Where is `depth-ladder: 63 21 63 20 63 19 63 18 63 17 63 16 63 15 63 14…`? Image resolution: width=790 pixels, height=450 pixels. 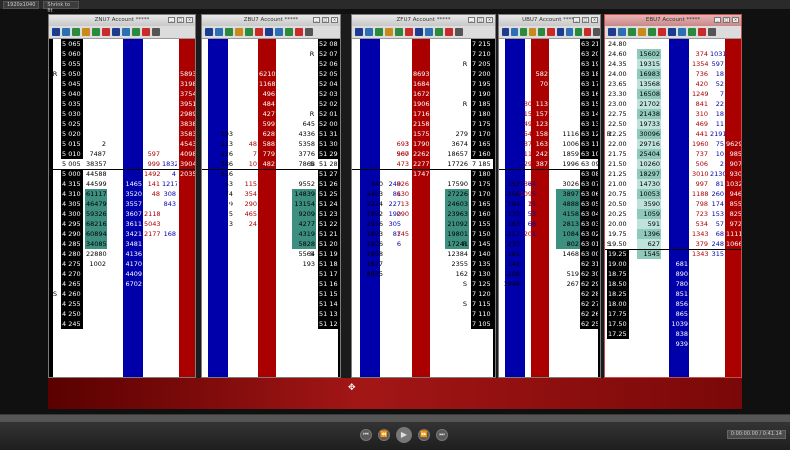 depth-ladder: 63 21 63 20 63 19 63 18 63 17 63 16 63 15 63 14… is located at coordinates (549, 208).